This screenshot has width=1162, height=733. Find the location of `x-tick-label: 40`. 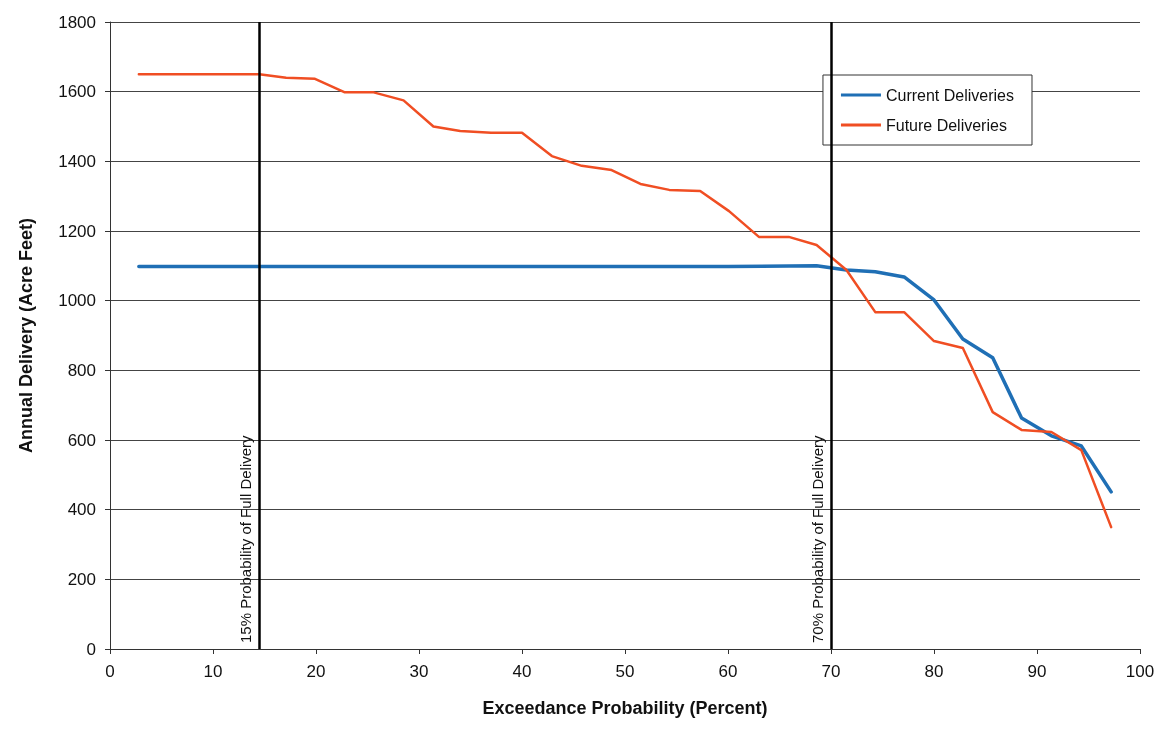

x-tick-label: 40 is located at coordinates (522, 671).